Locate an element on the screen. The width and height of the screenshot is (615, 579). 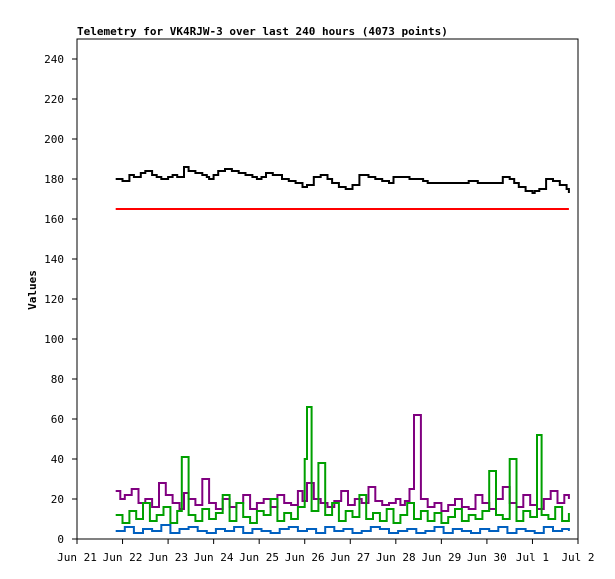
y-tick-label: 0 is located at coordinates (60, 539).